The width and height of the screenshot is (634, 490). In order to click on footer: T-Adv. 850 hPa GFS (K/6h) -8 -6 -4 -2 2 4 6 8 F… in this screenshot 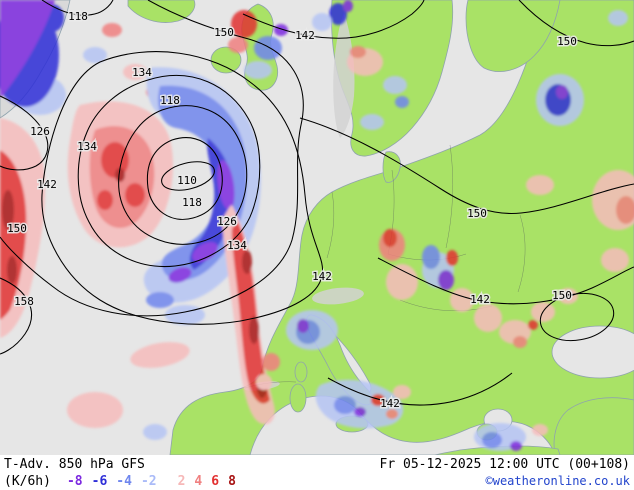, I will do `click(317, 472)`.